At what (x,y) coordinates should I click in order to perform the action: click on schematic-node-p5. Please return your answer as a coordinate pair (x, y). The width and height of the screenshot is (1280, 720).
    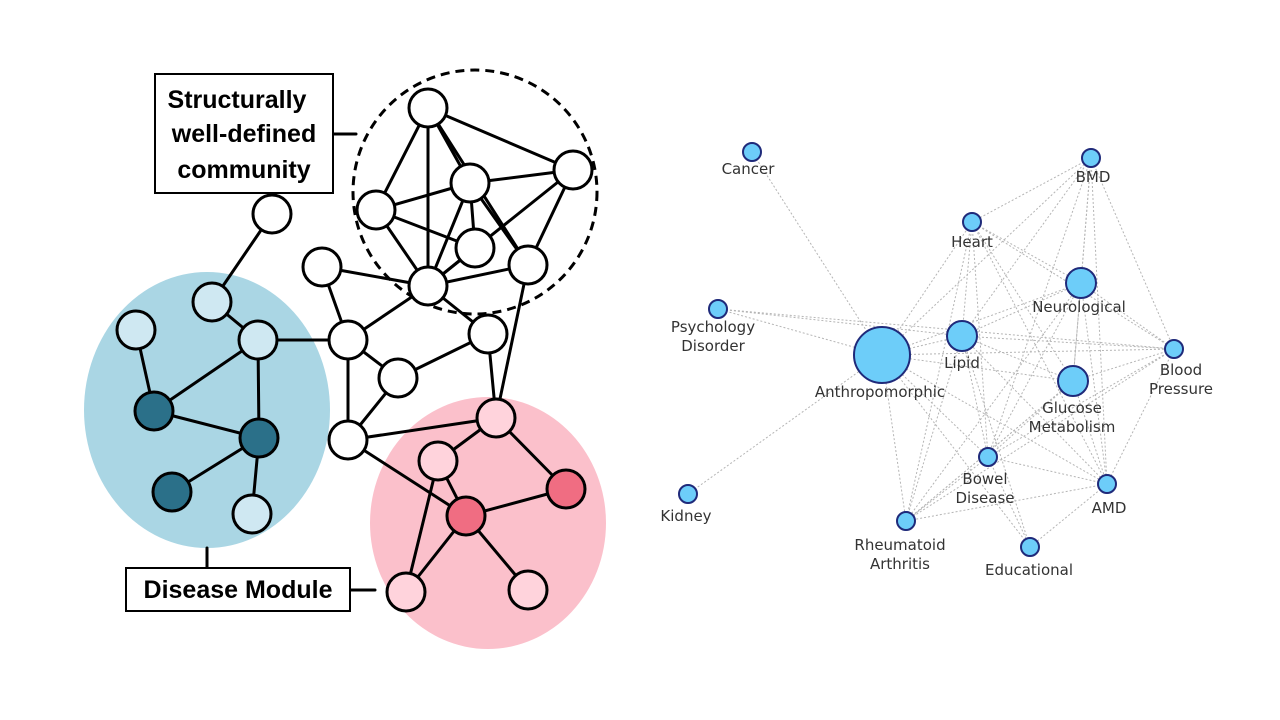
    Looking at the image, I should click on (406, 592).